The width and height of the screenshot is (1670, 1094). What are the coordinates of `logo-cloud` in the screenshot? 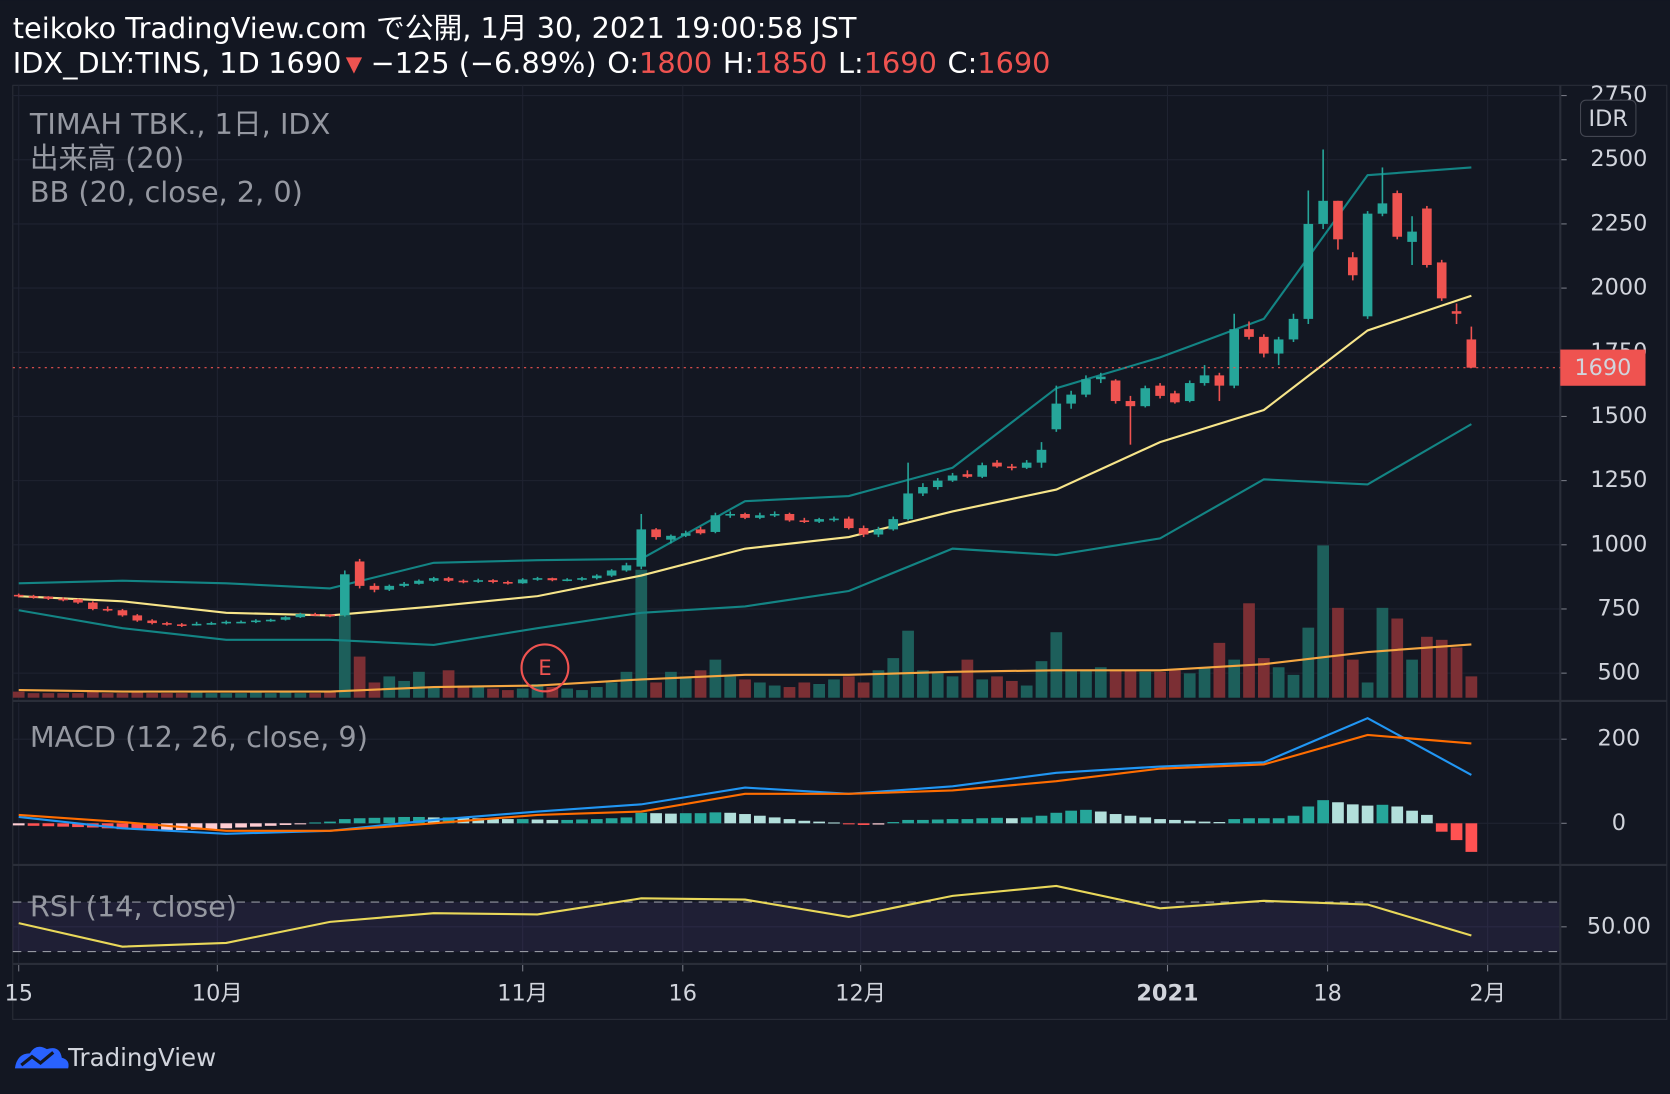 It's located at (41, 1057).